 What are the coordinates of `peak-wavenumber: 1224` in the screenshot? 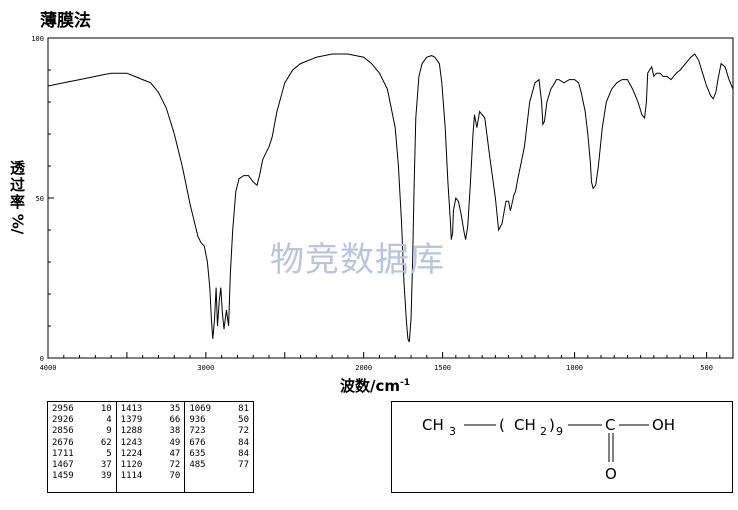 It's located at (131, 453).